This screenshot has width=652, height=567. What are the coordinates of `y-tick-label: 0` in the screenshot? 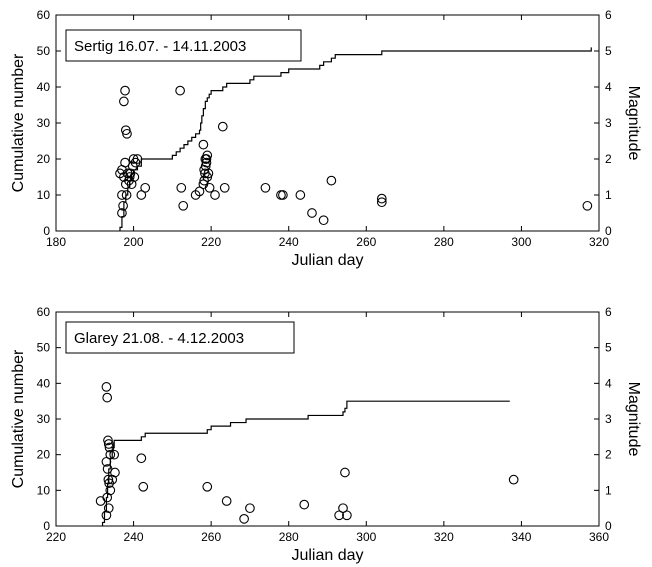 It's located at (46, 526).